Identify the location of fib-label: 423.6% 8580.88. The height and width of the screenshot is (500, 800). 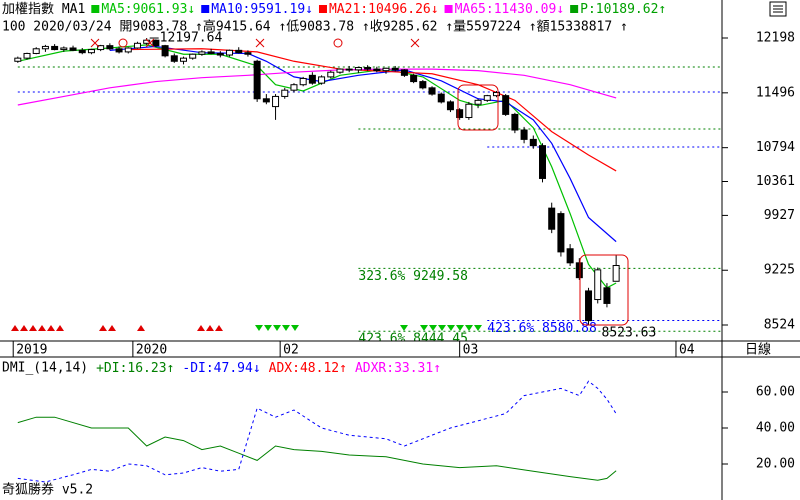
(542, 328).